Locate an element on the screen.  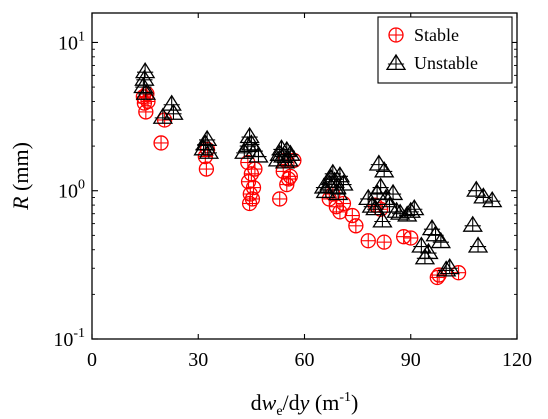
y-axis-label: R (mm) is located at coordinates (20, 176).